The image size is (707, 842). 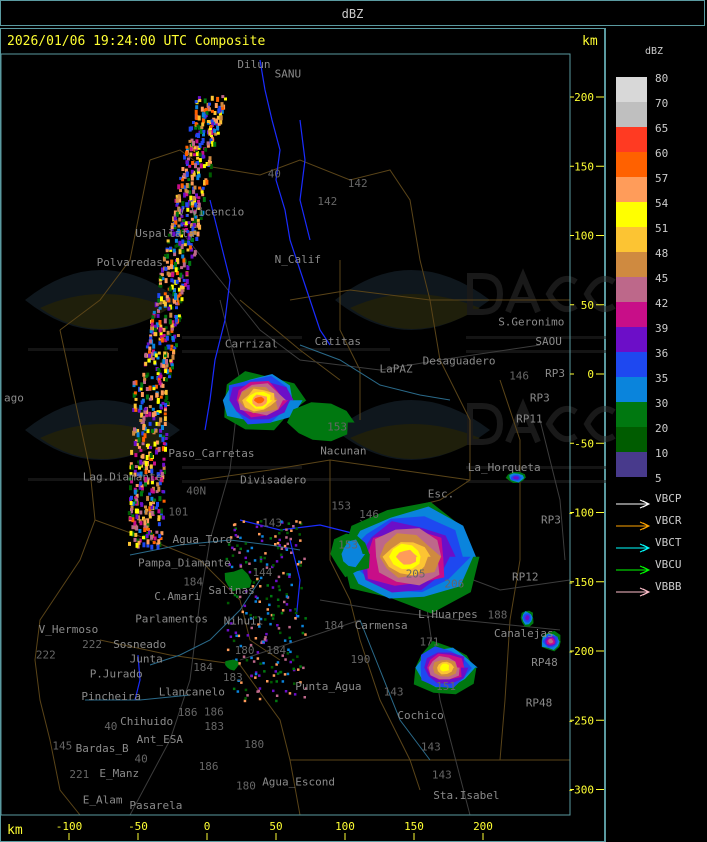 What do you see at coordinates (529, 419) in the screenshot?
I see `place-label: RP11` at bounding box center [529, 419].